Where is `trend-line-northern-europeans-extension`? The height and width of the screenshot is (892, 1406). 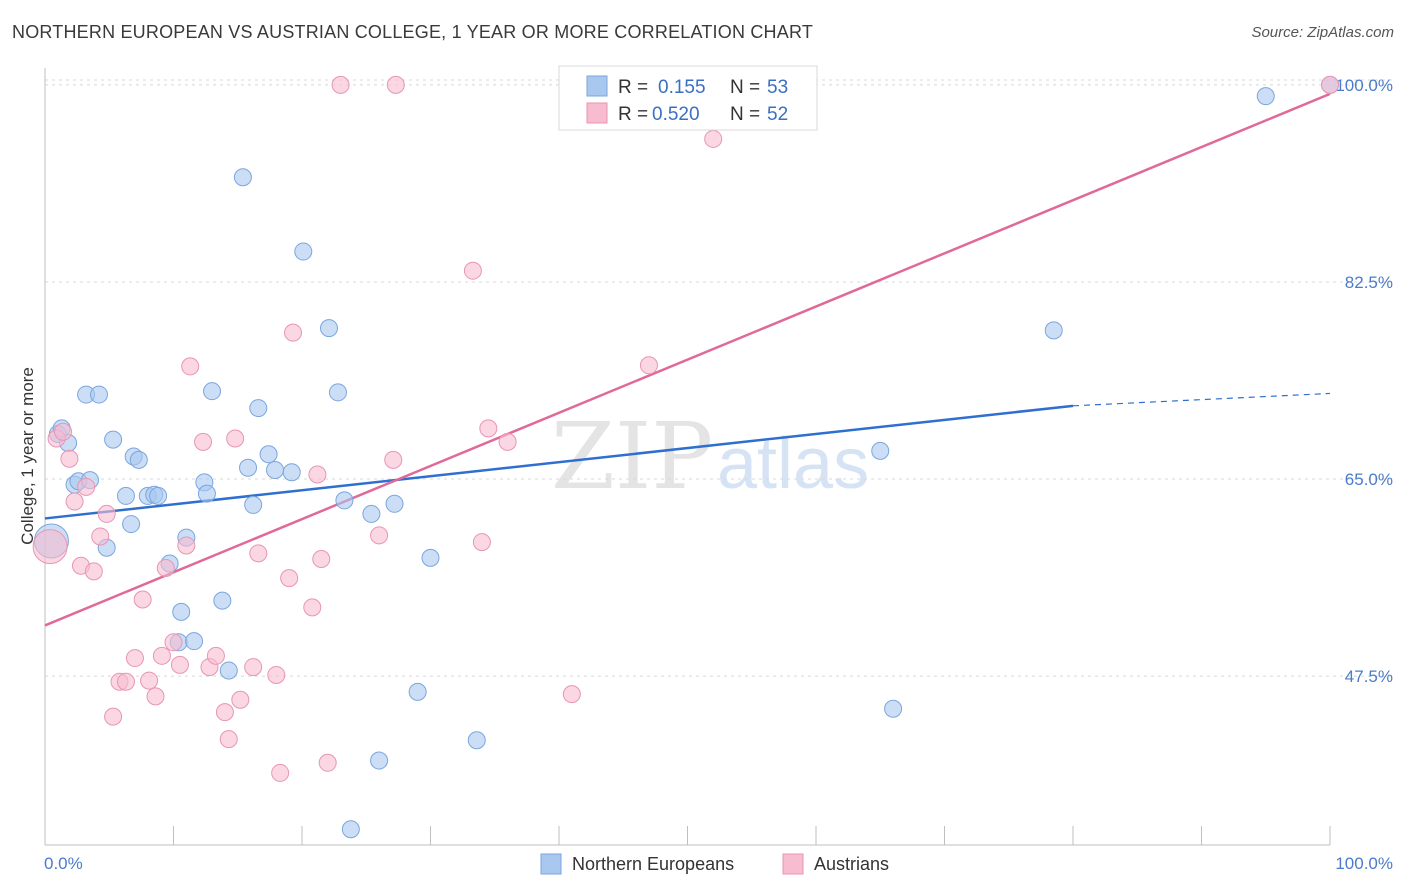
trend-line-northern-europeans-extension is located at coordinates (1201, 399).